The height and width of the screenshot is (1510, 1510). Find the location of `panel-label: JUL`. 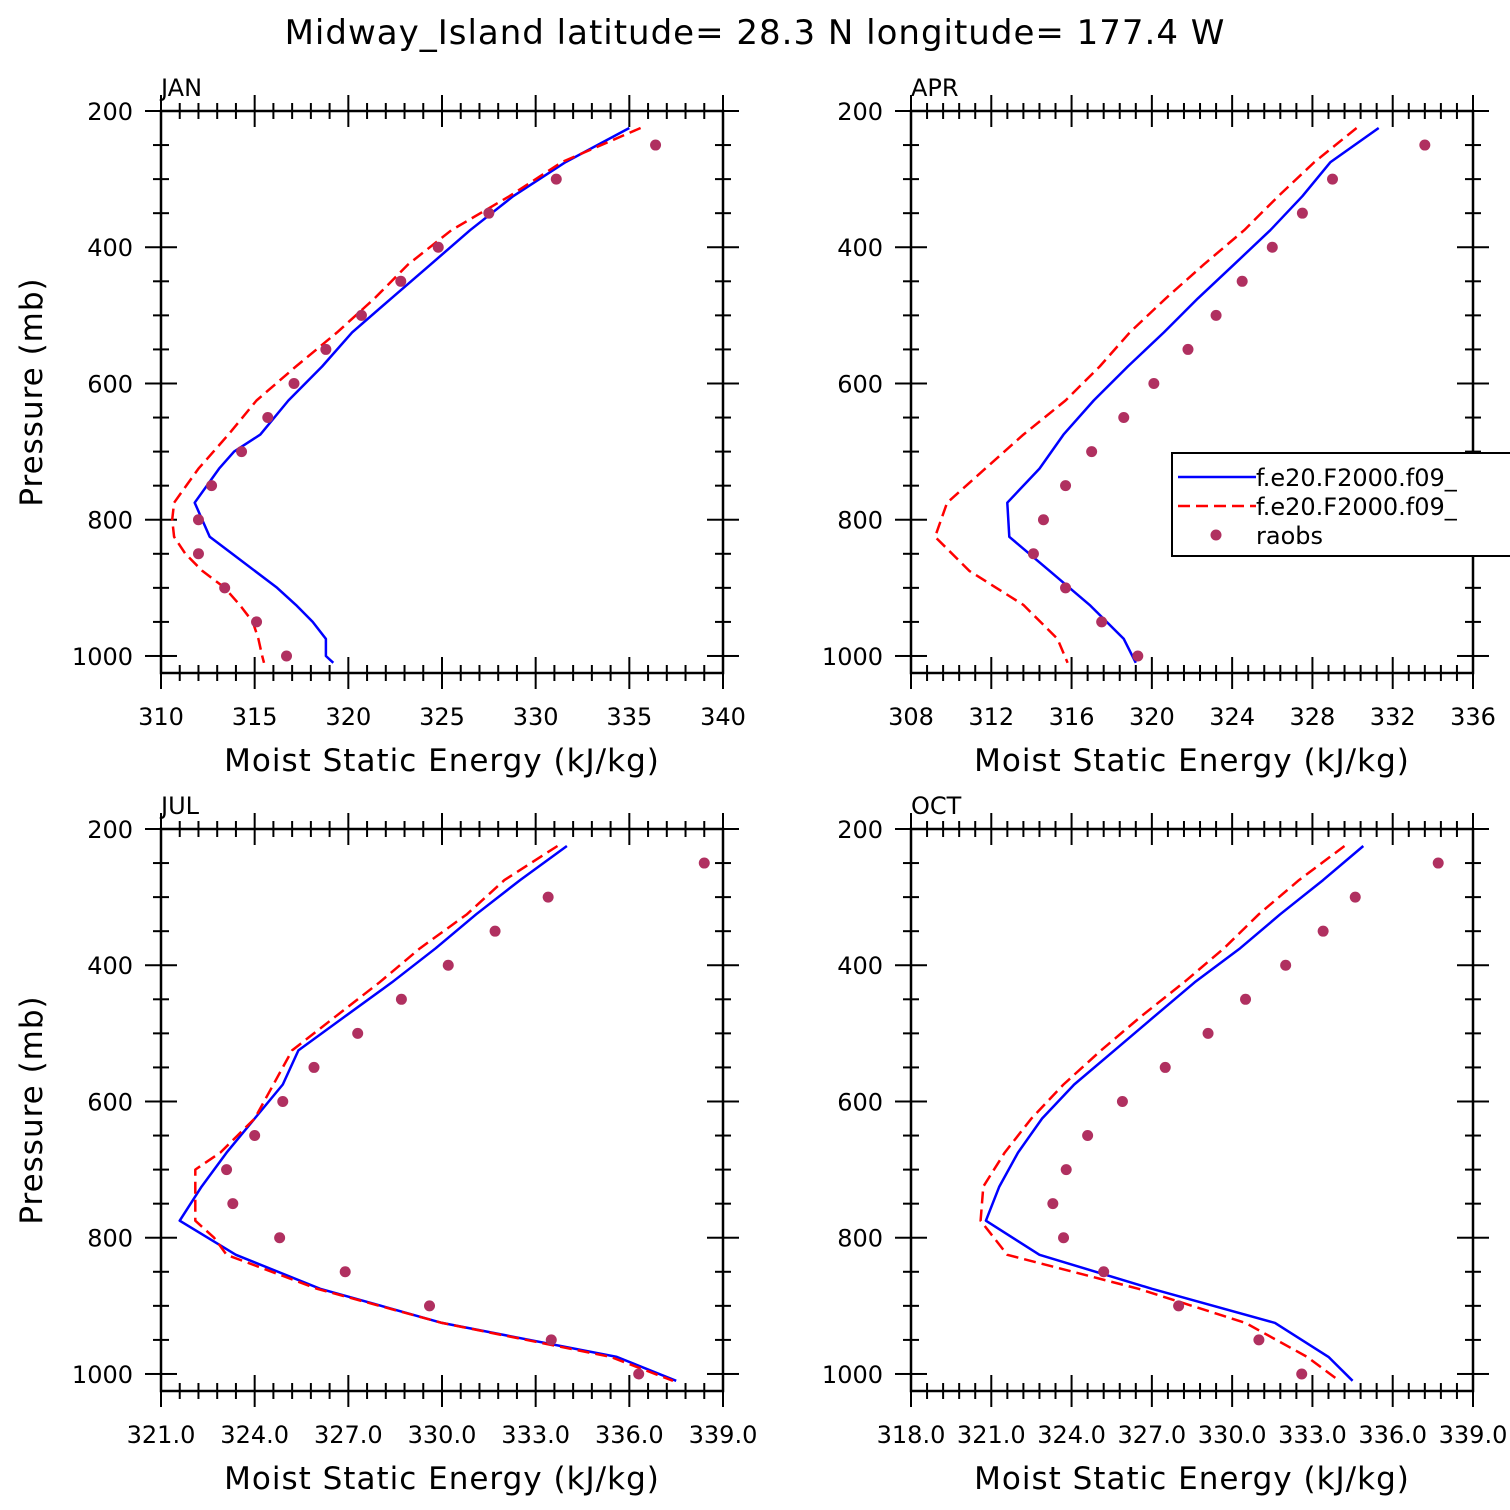

panel-label: JUL is located at coordinates (179, 806).